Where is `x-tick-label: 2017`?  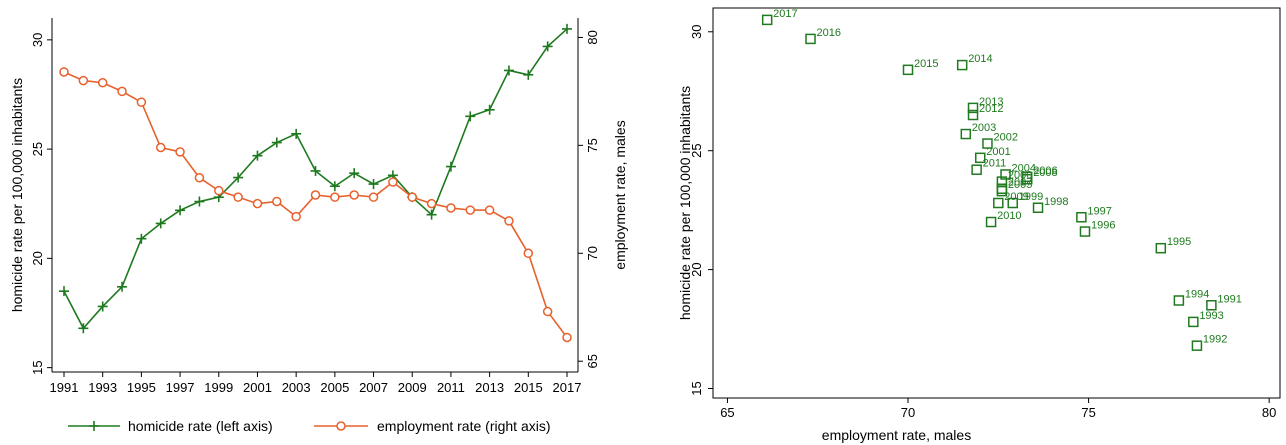
x-tick-label: 2017 is located at coordinates (567, 387).